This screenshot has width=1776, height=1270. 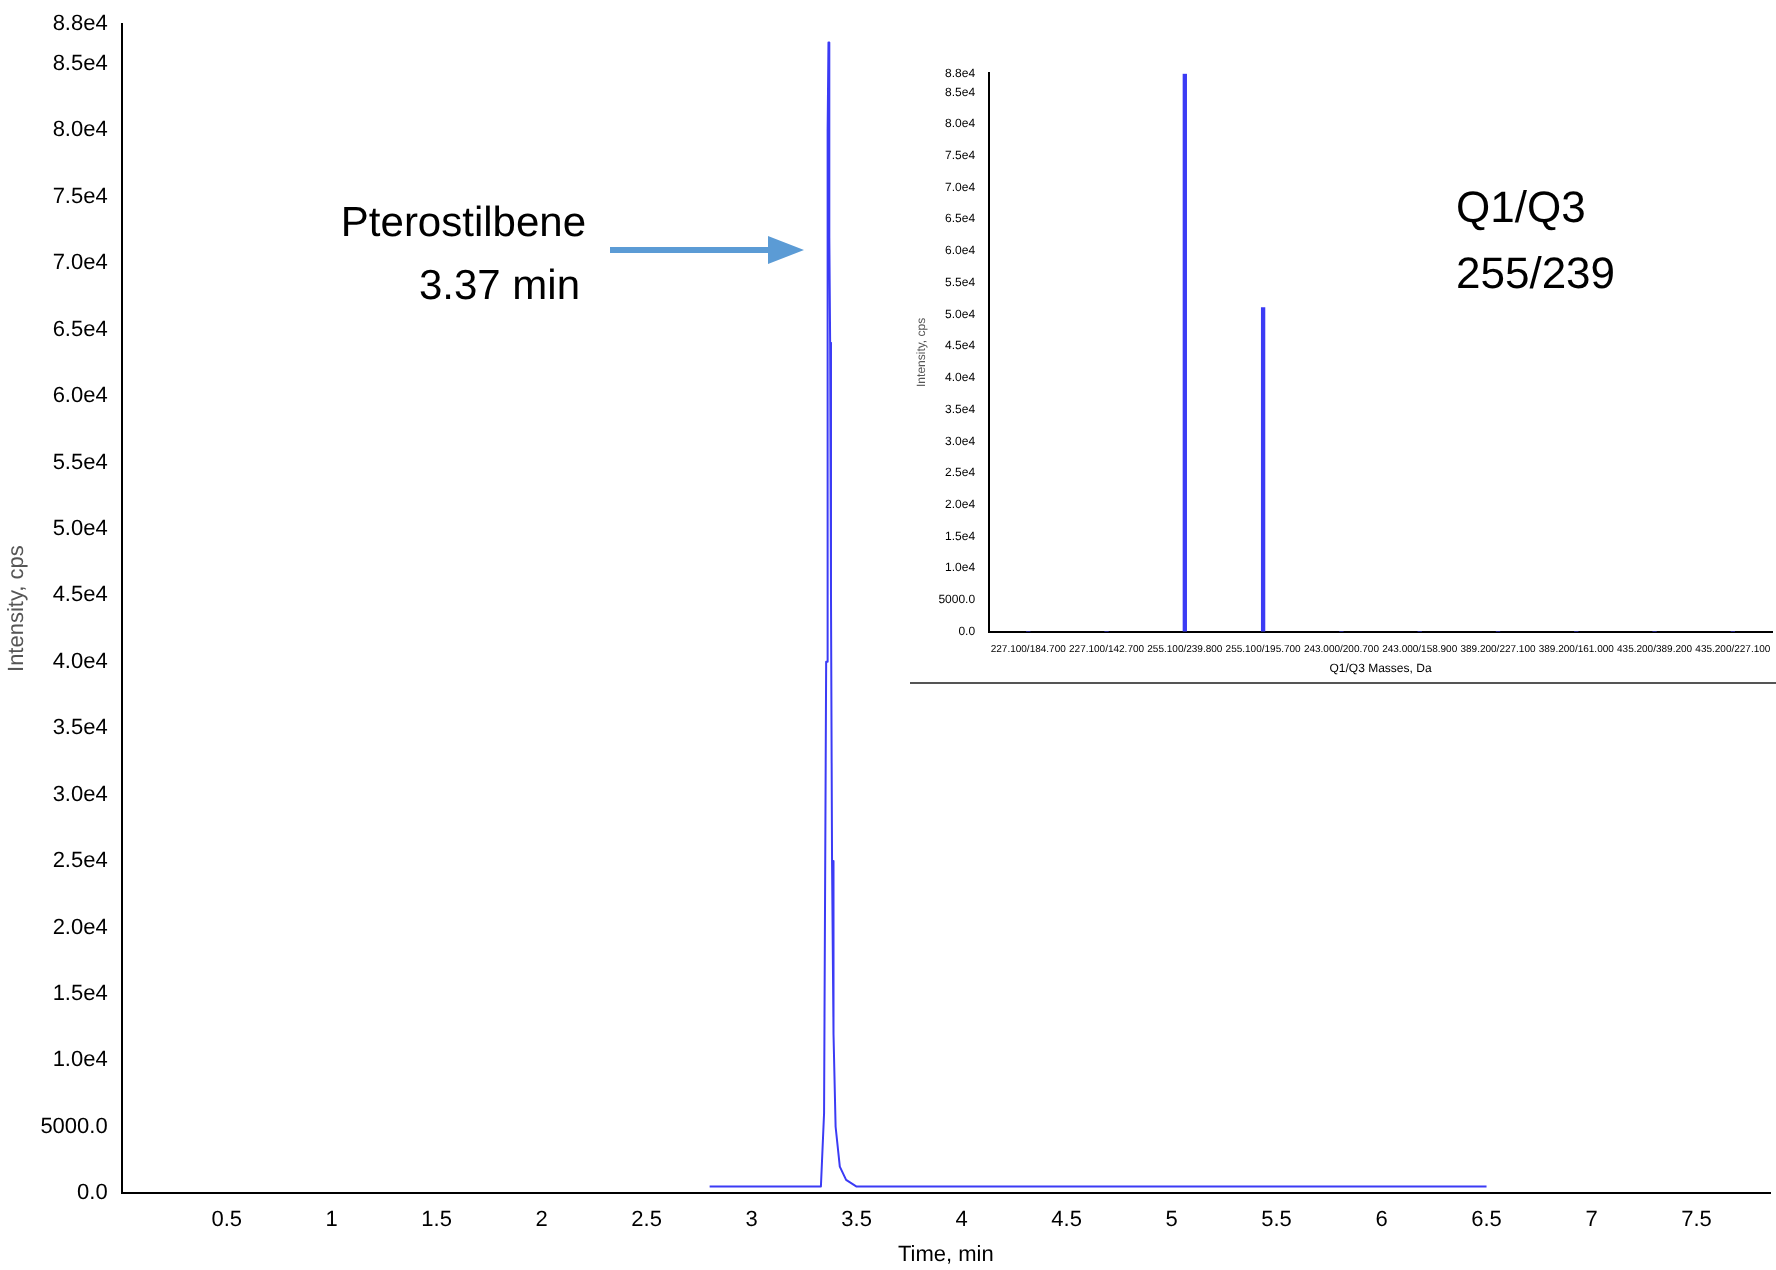 I want to click on y-tick-label: 8.8e4, so click(x=80, y=24).